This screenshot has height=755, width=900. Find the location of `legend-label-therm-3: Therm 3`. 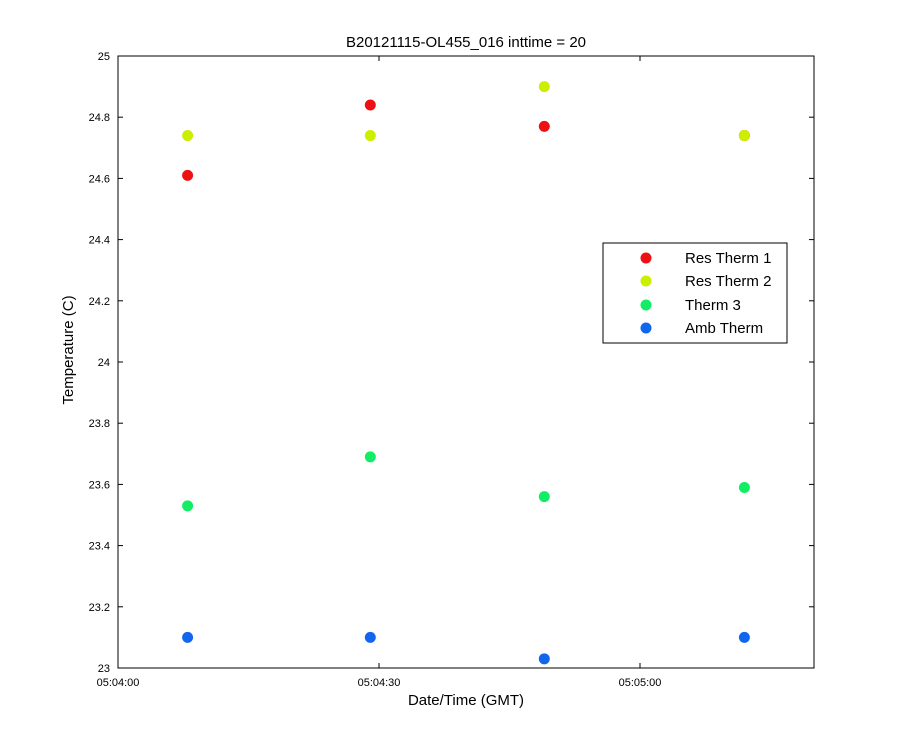

legend-label-therm-3: Therm 3 is located at coordinates (713, 305).